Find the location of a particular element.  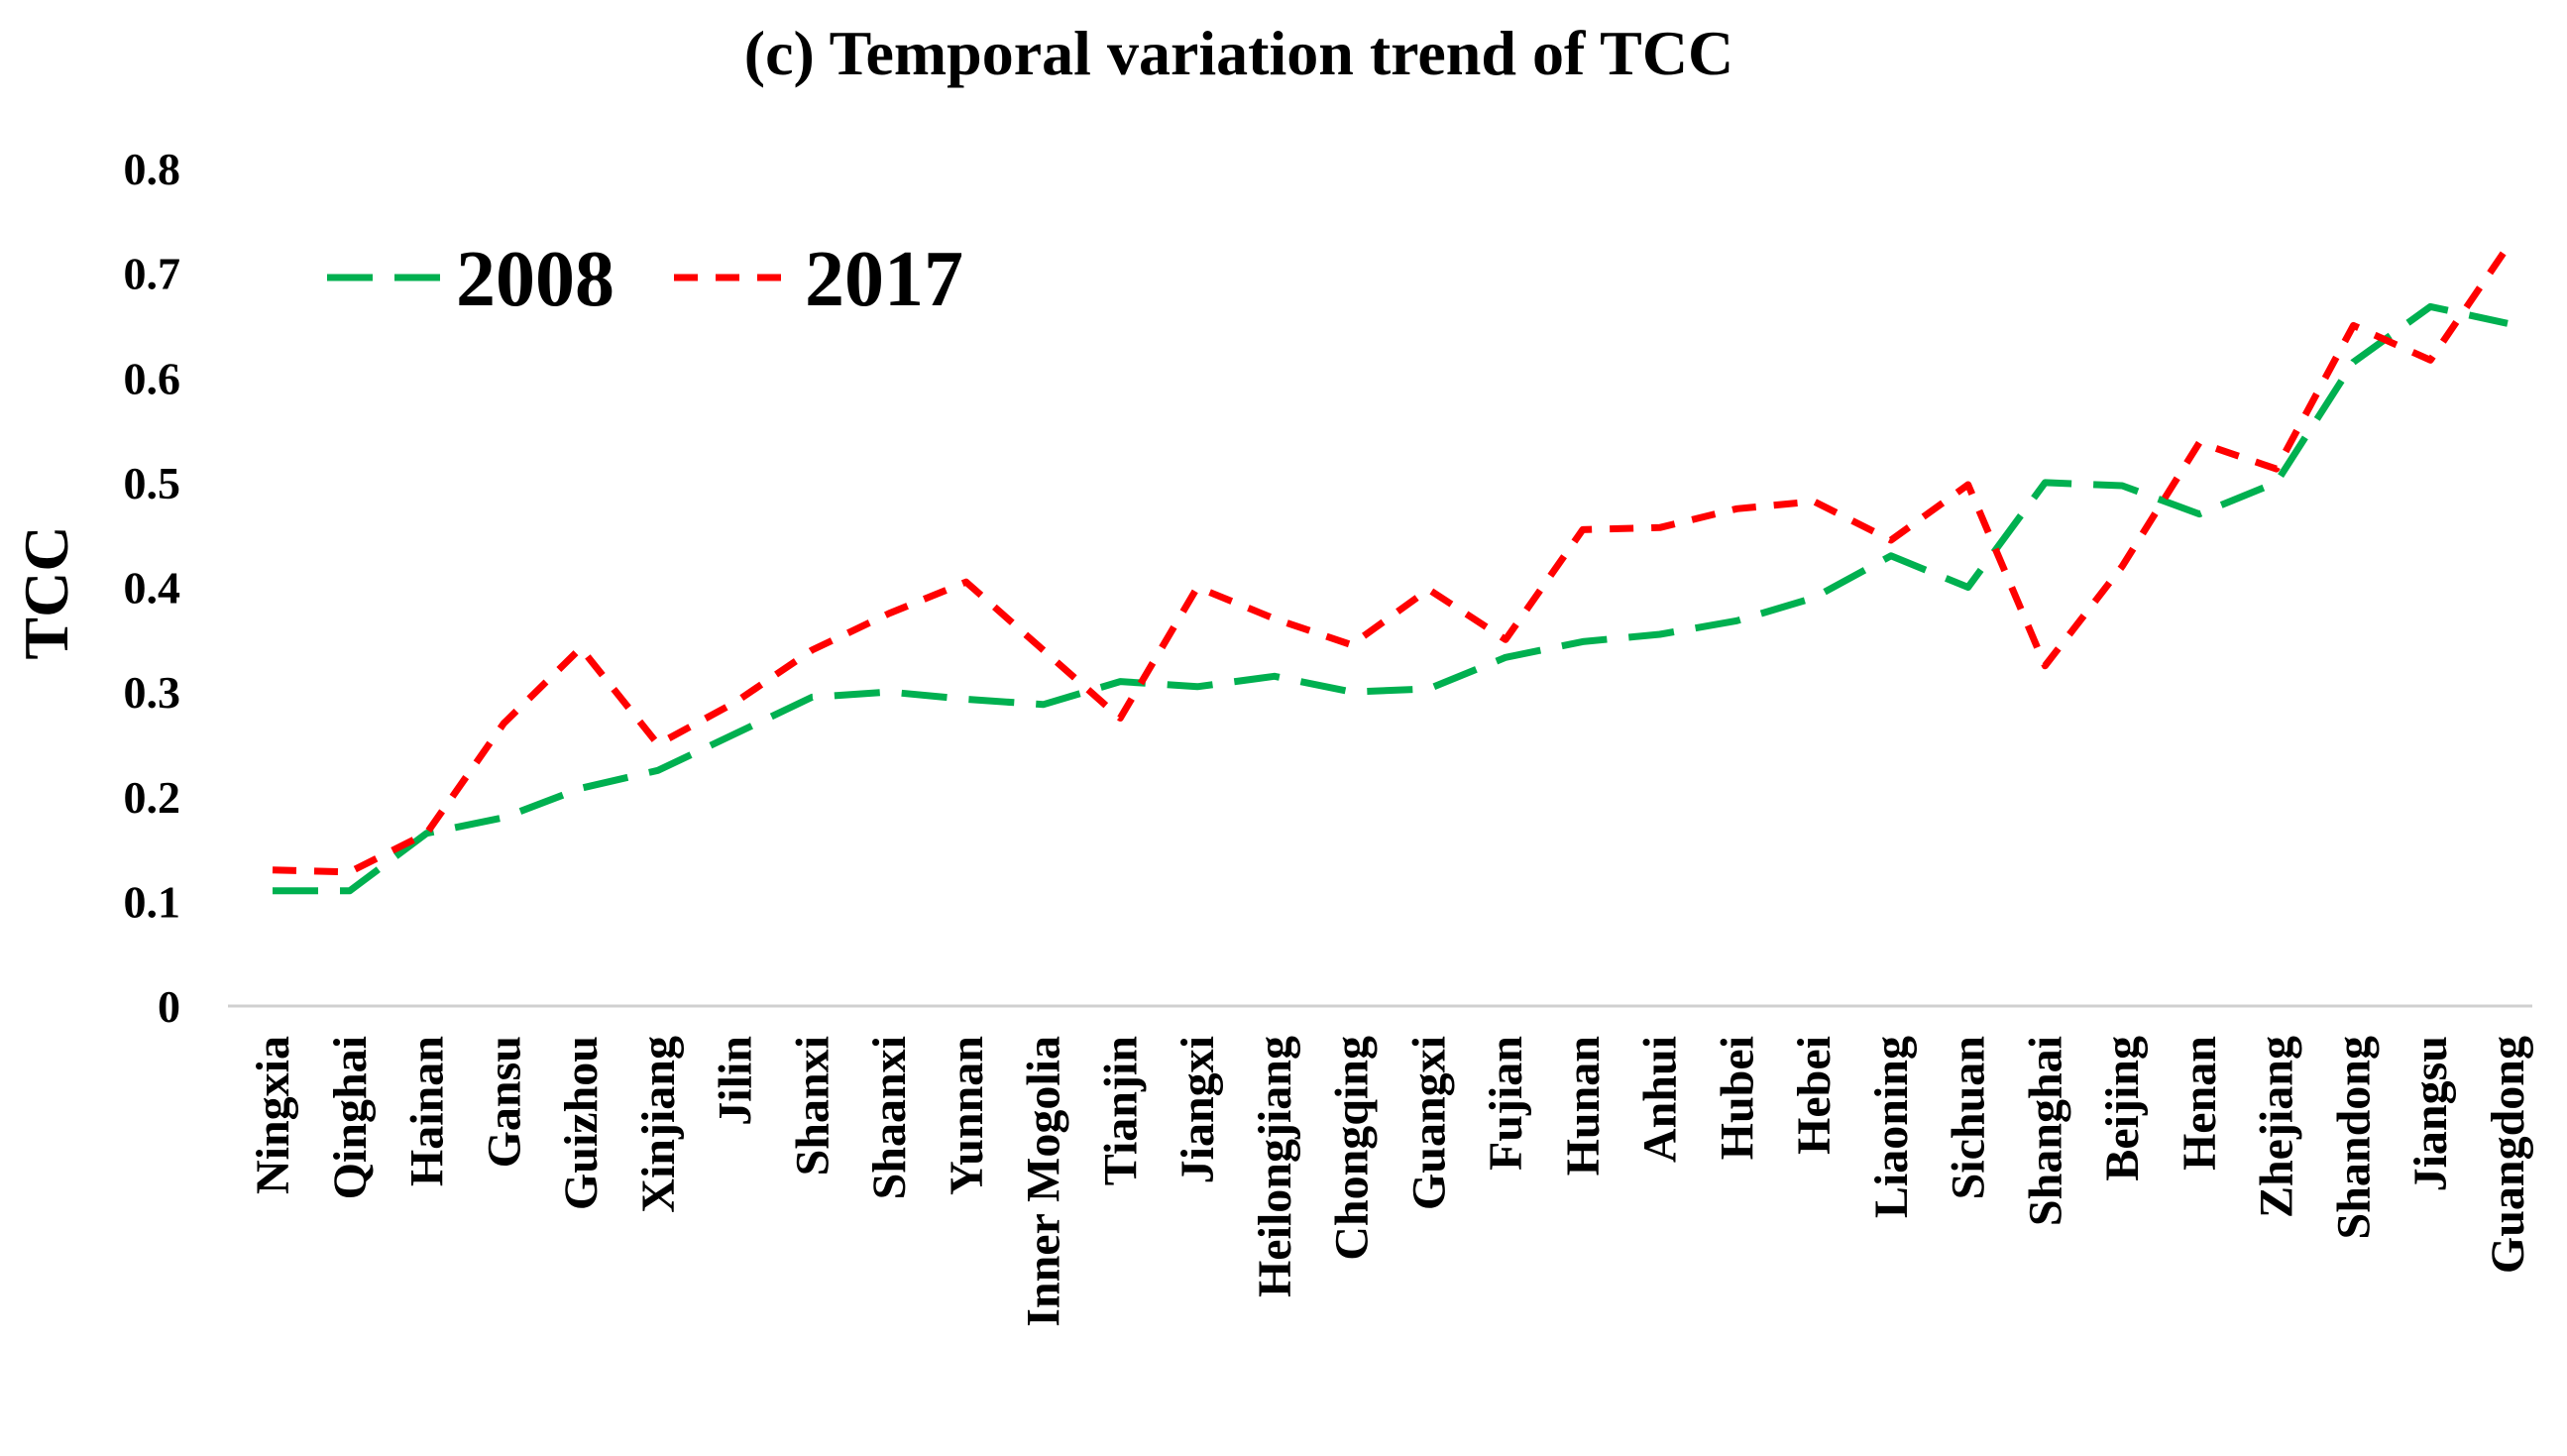

x-category-label: Inner Mogolia is located at coordinates (1044, 1181).